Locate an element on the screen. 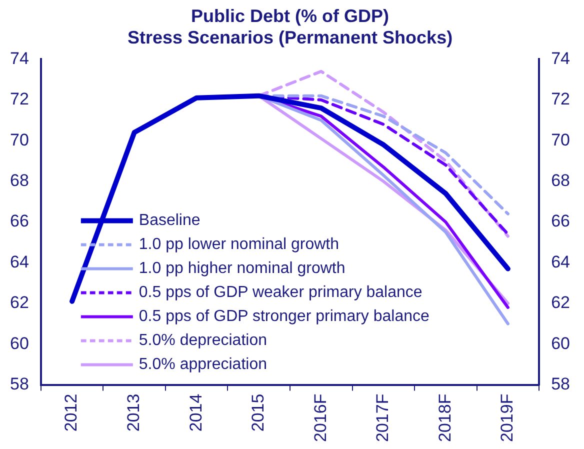  y2-tick-label: 72 is located at coordinates (560, 99).